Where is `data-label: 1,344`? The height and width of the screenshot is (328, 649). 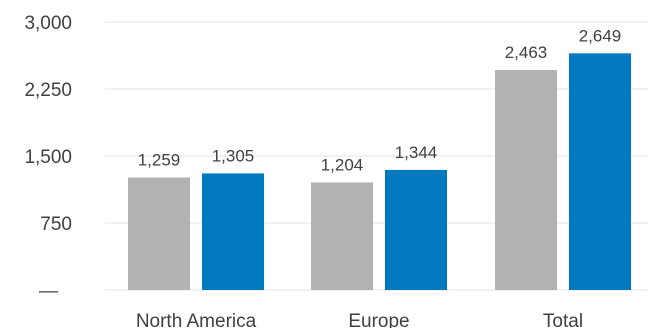 data-label: 1,344 is located at coordinates (416, 152).